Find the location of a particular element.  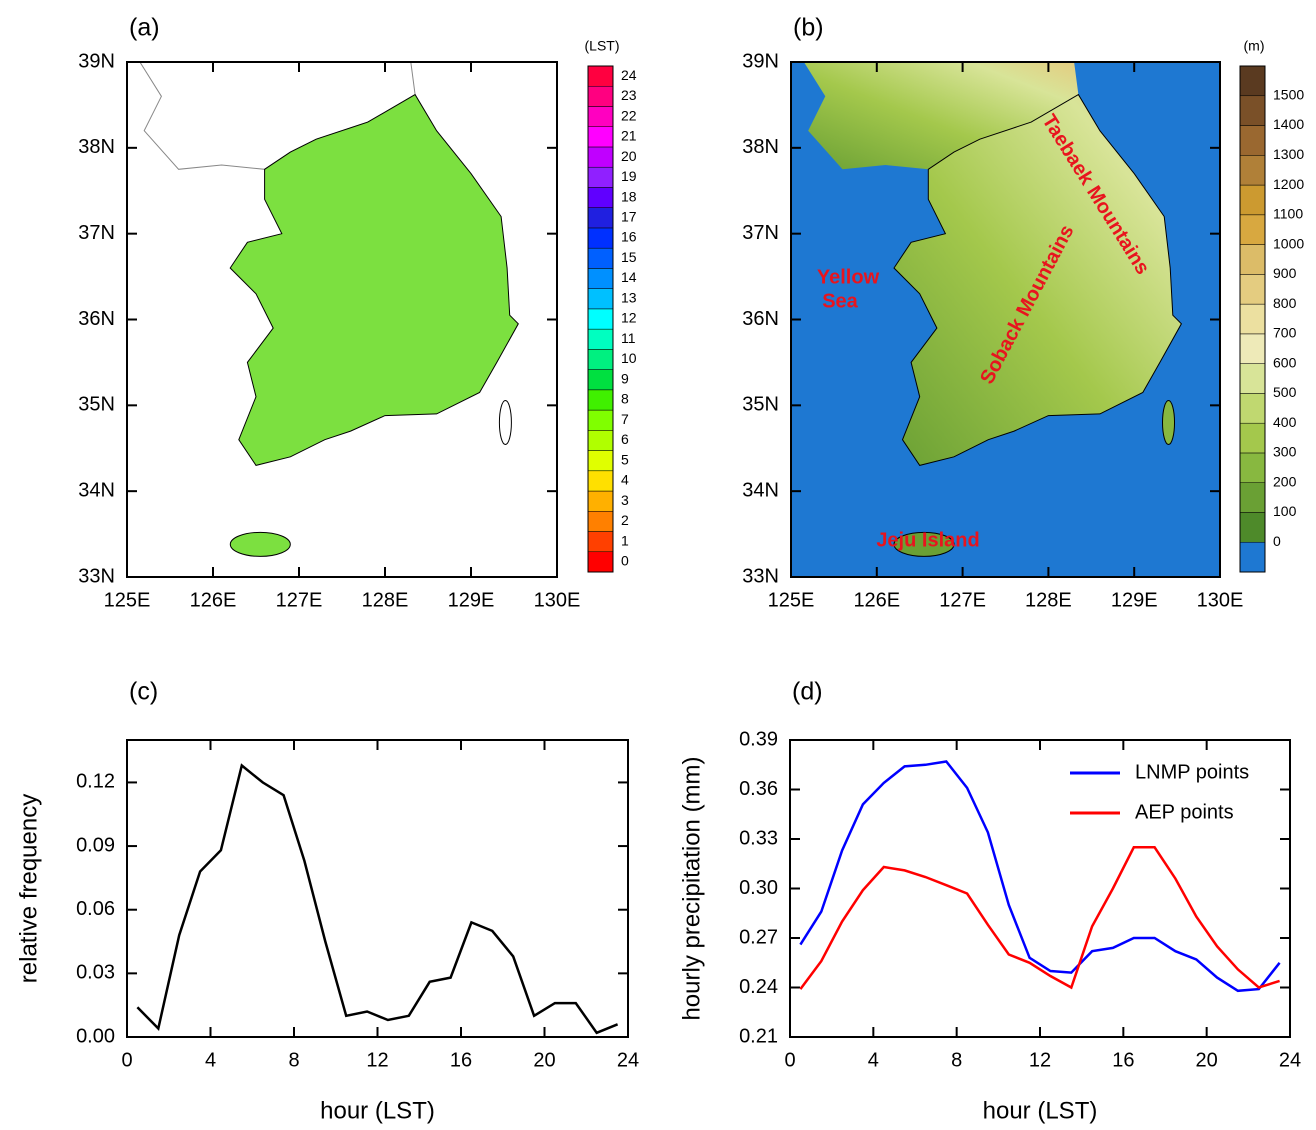

colorbar-label: 500 is located at coordinates (1285, 392).